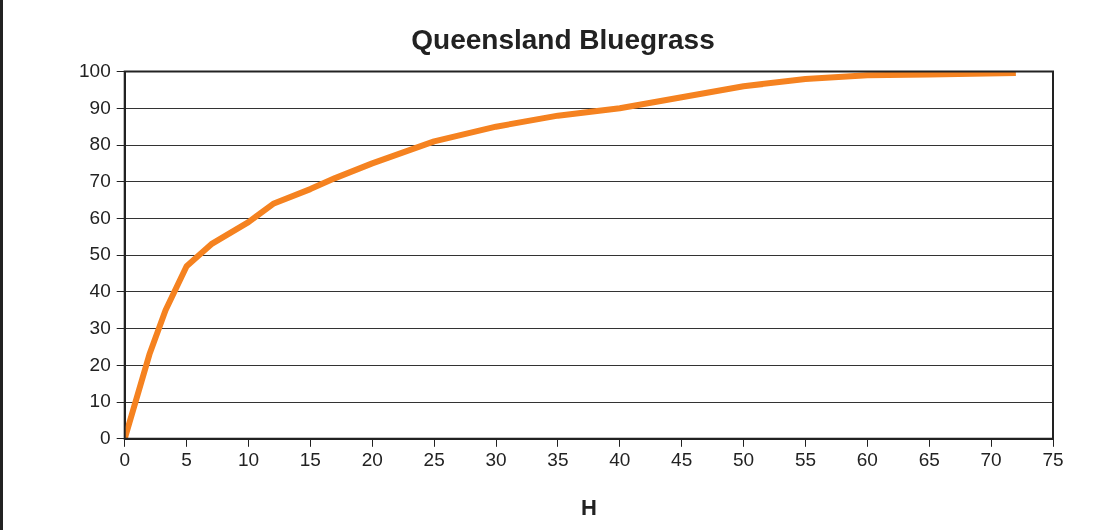  I want to click on x-tick-label: 60, so click(867, 460).